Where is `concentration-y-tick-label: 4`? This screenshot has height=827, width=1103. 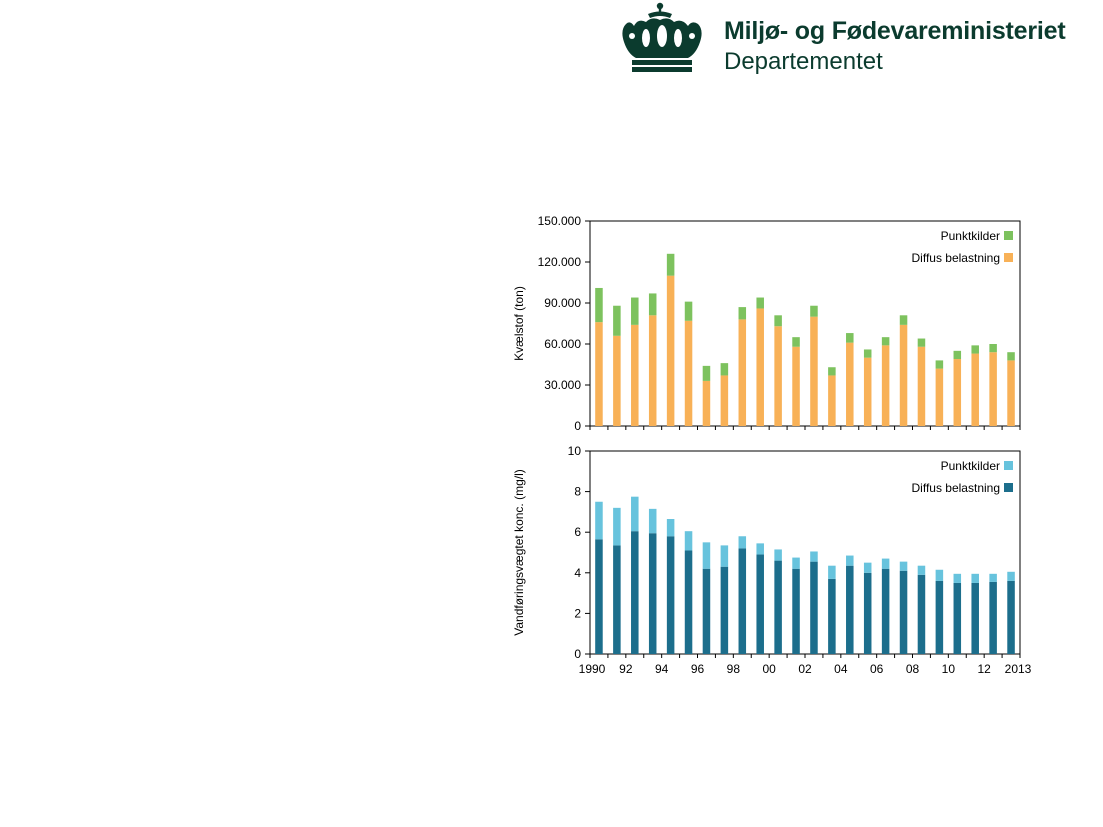
concentration-y-tick-label: 4 is located at coordinates (577, 573).